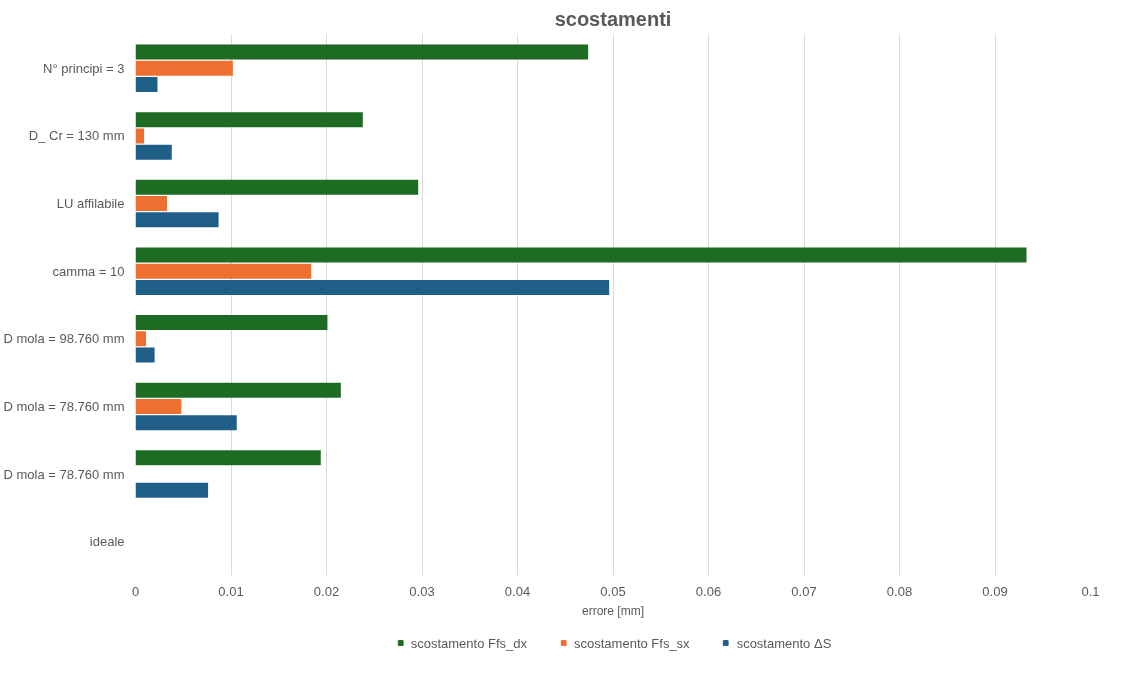  Describe the element at coordinates (899, 591) in the screenshot. I see `x-tick-label: 0.08` at that location.